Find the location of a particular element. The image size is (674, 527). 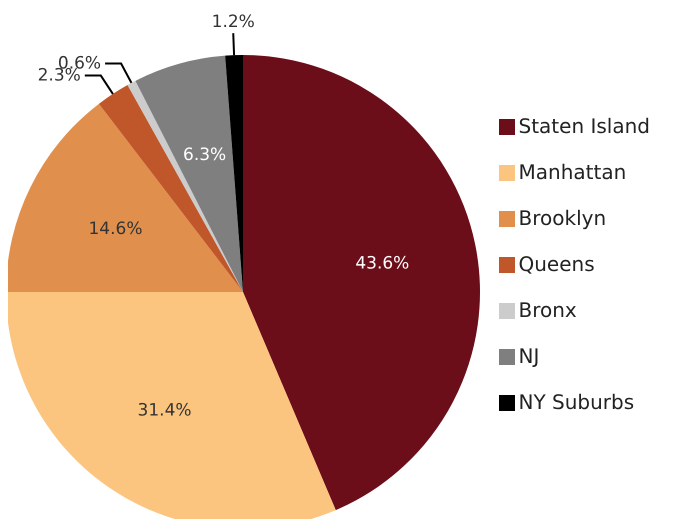

data-label: 43.6% is located at coordinates (382, 264).